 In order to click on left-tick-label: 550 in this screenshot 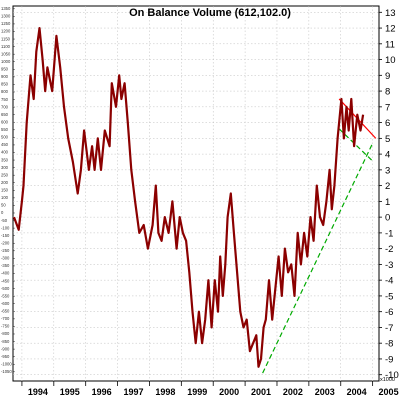, I will do `click(5, 129)`.